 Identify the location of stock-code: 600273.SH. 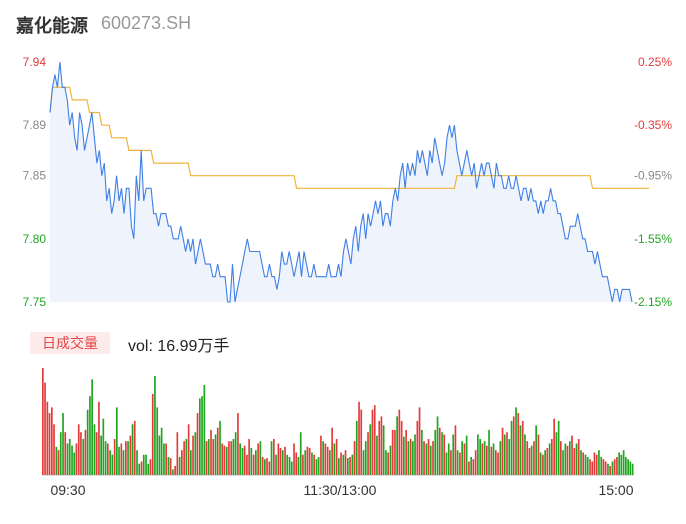
(146, 23).